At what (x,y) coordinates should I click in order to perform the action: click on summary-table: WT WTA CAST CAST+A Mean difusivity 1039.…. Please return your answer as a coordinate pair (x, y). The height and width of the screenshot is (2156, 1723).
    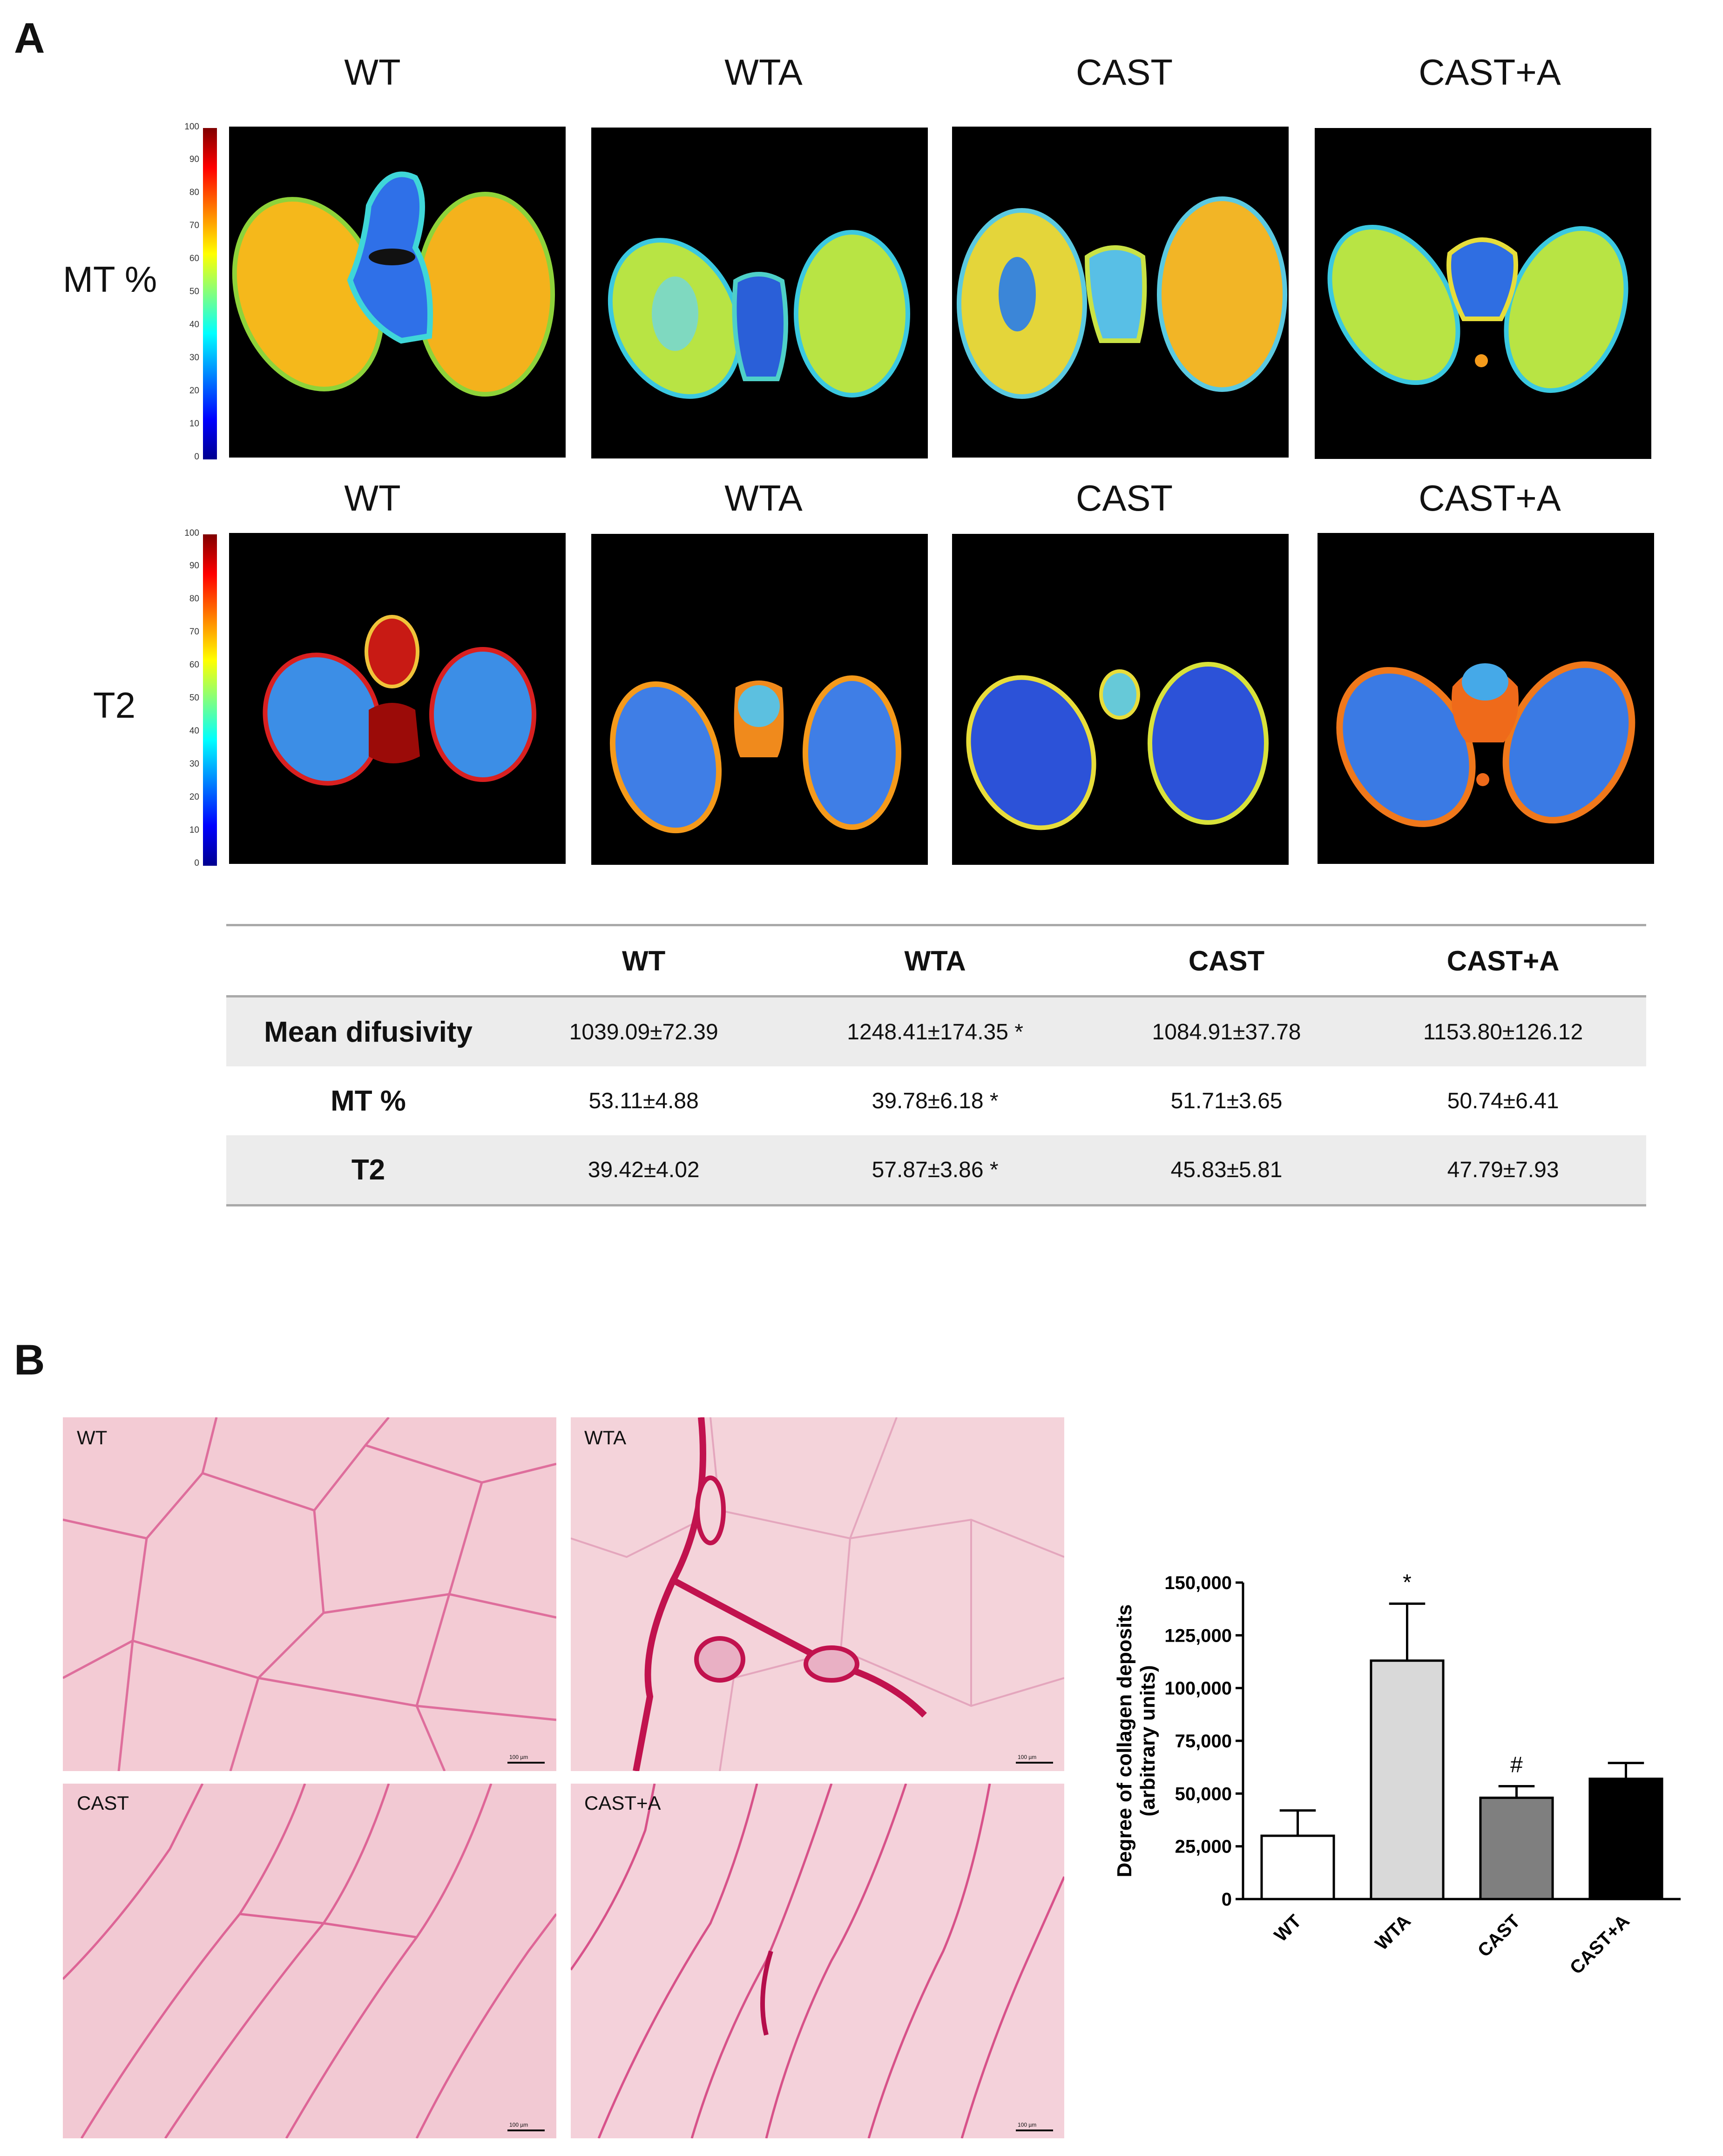
    Looking at the image, I should click on (936, 1065).